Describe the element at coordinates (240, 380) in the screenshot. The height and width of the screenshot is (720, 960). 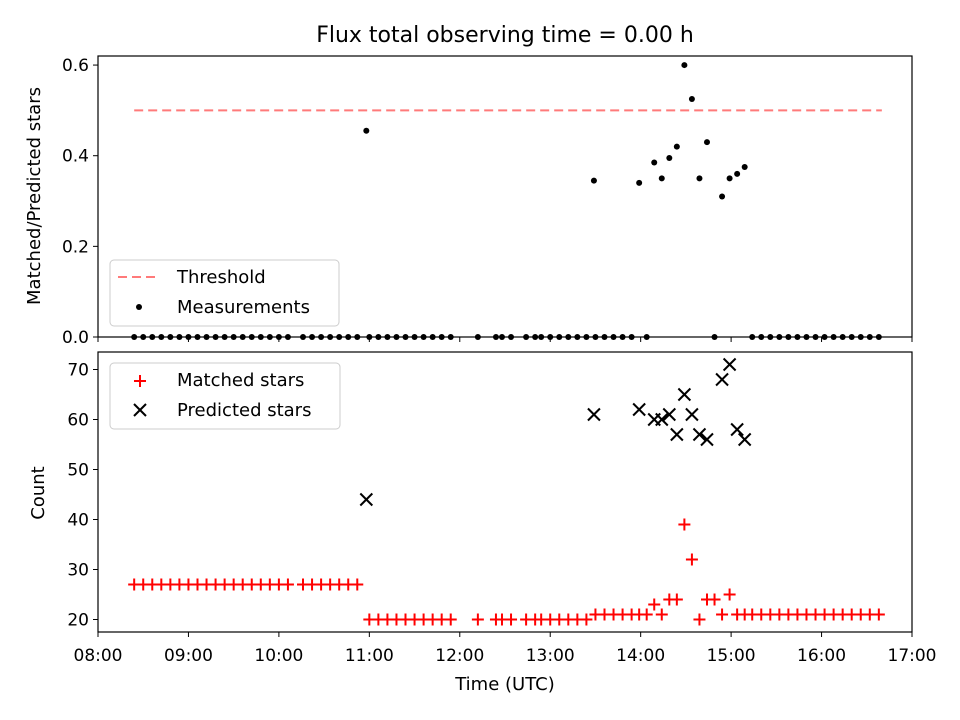
I see `legend-matched-label: Matched stars` at that location.